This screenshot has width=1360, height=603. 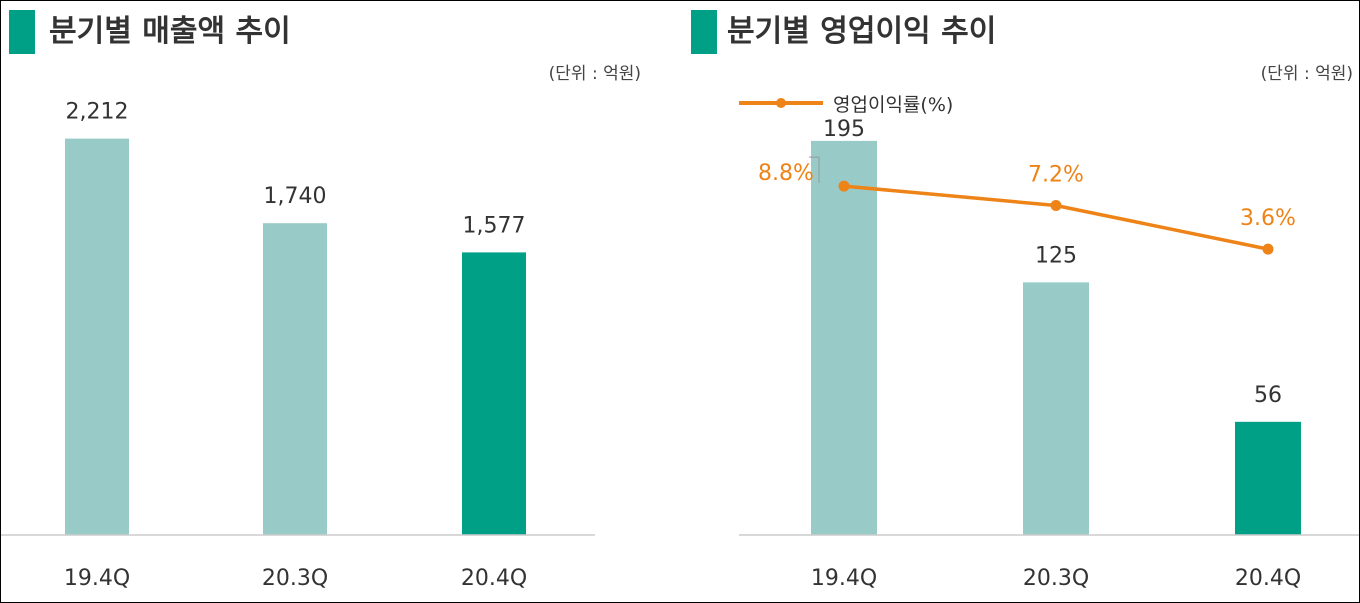 What do you see at coordinates (295, 379) in the screenshot?
I see `revenue-bar-20.3Q` at bounding box center [295, 379].